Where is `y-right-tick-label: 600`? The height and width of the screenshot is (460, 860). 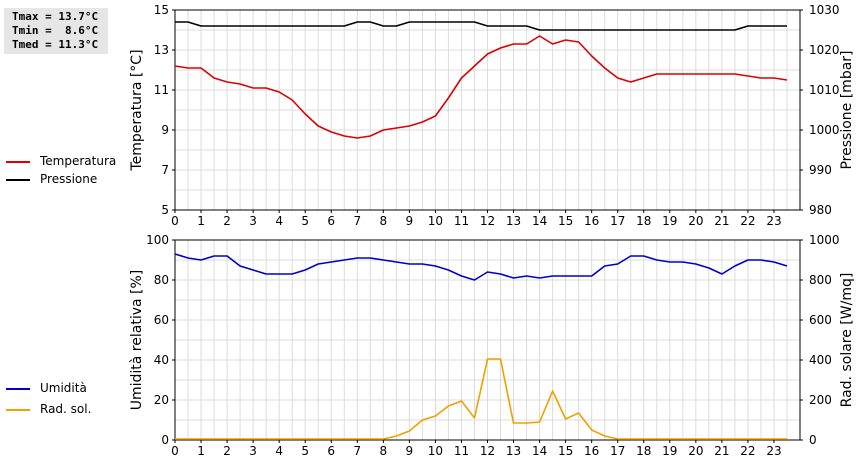
y-right-tick-label: 600 is located at coordinates (820, 320).